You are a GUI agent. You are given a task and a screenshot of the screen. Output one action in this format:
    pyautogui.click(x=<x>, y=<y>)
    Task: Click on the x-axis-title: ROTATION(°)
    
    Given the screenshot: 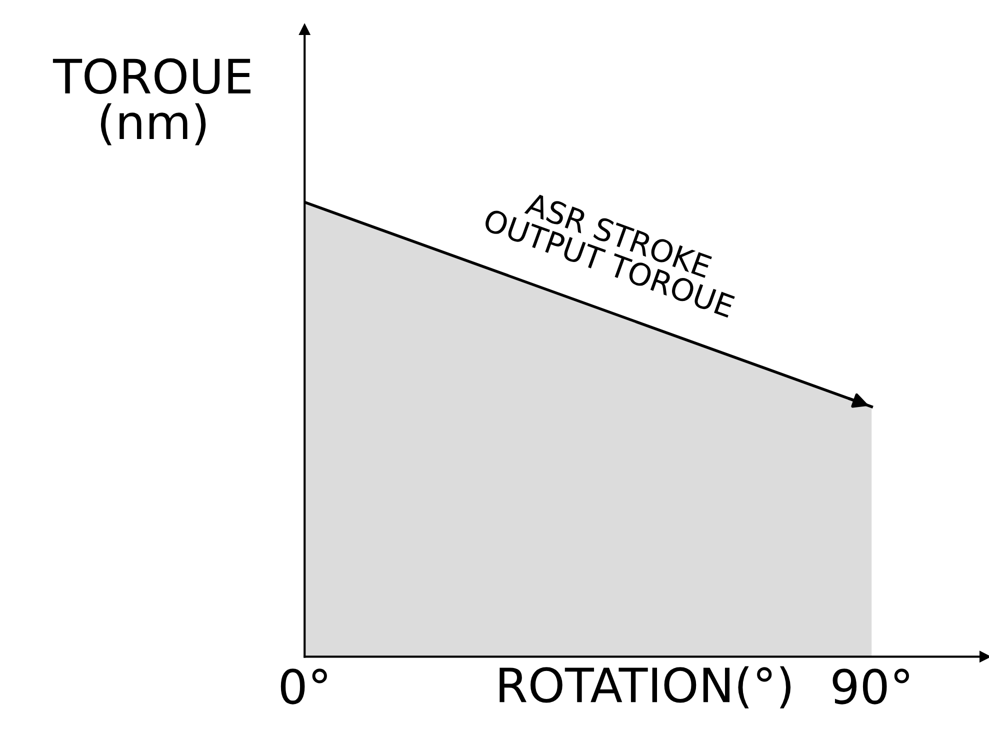 What is the action you would take?
    pyautogui.click(x=645, y=687)
    